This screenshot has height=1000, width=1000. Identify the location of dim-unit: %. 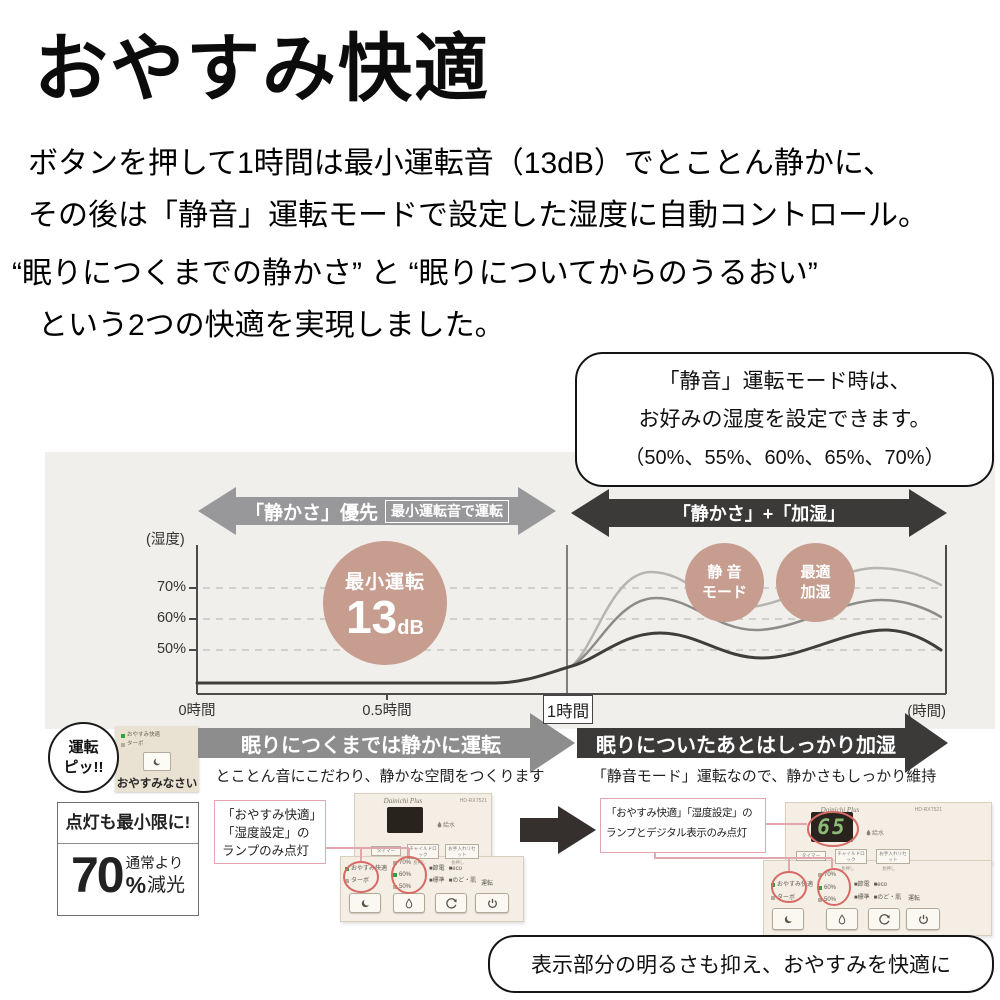
(136, 885).